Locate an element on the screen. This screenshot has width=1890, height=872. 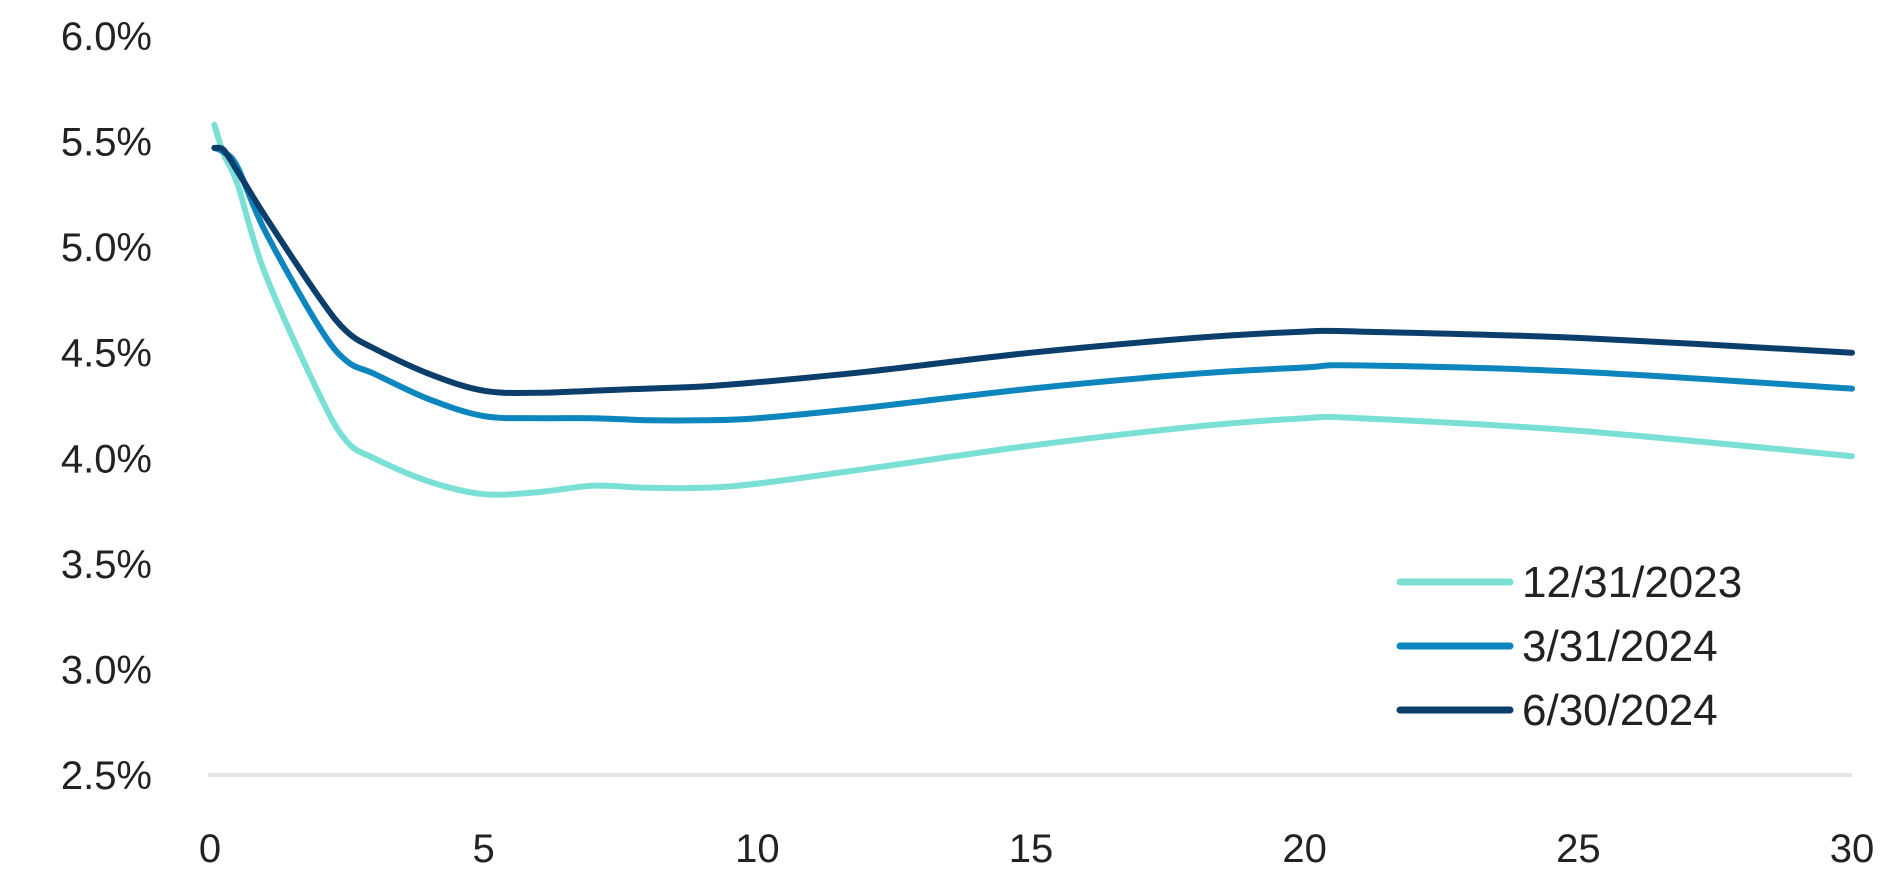
legend: 12/31/2023 3/31/2024 6/30/2024 is located at coordinates (1569, 646).